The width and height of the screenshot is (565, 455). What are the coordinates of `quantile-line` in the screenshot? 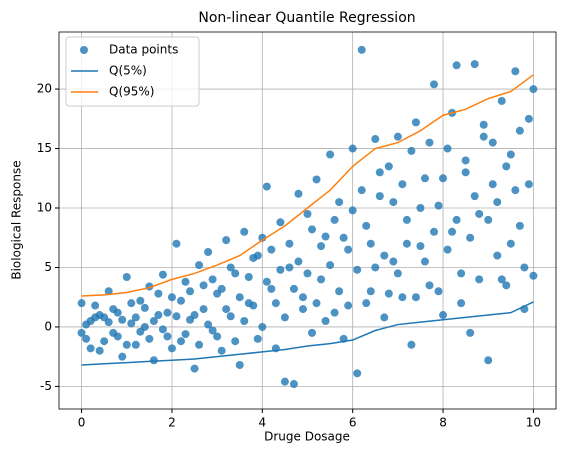 It's located at (307, 333).